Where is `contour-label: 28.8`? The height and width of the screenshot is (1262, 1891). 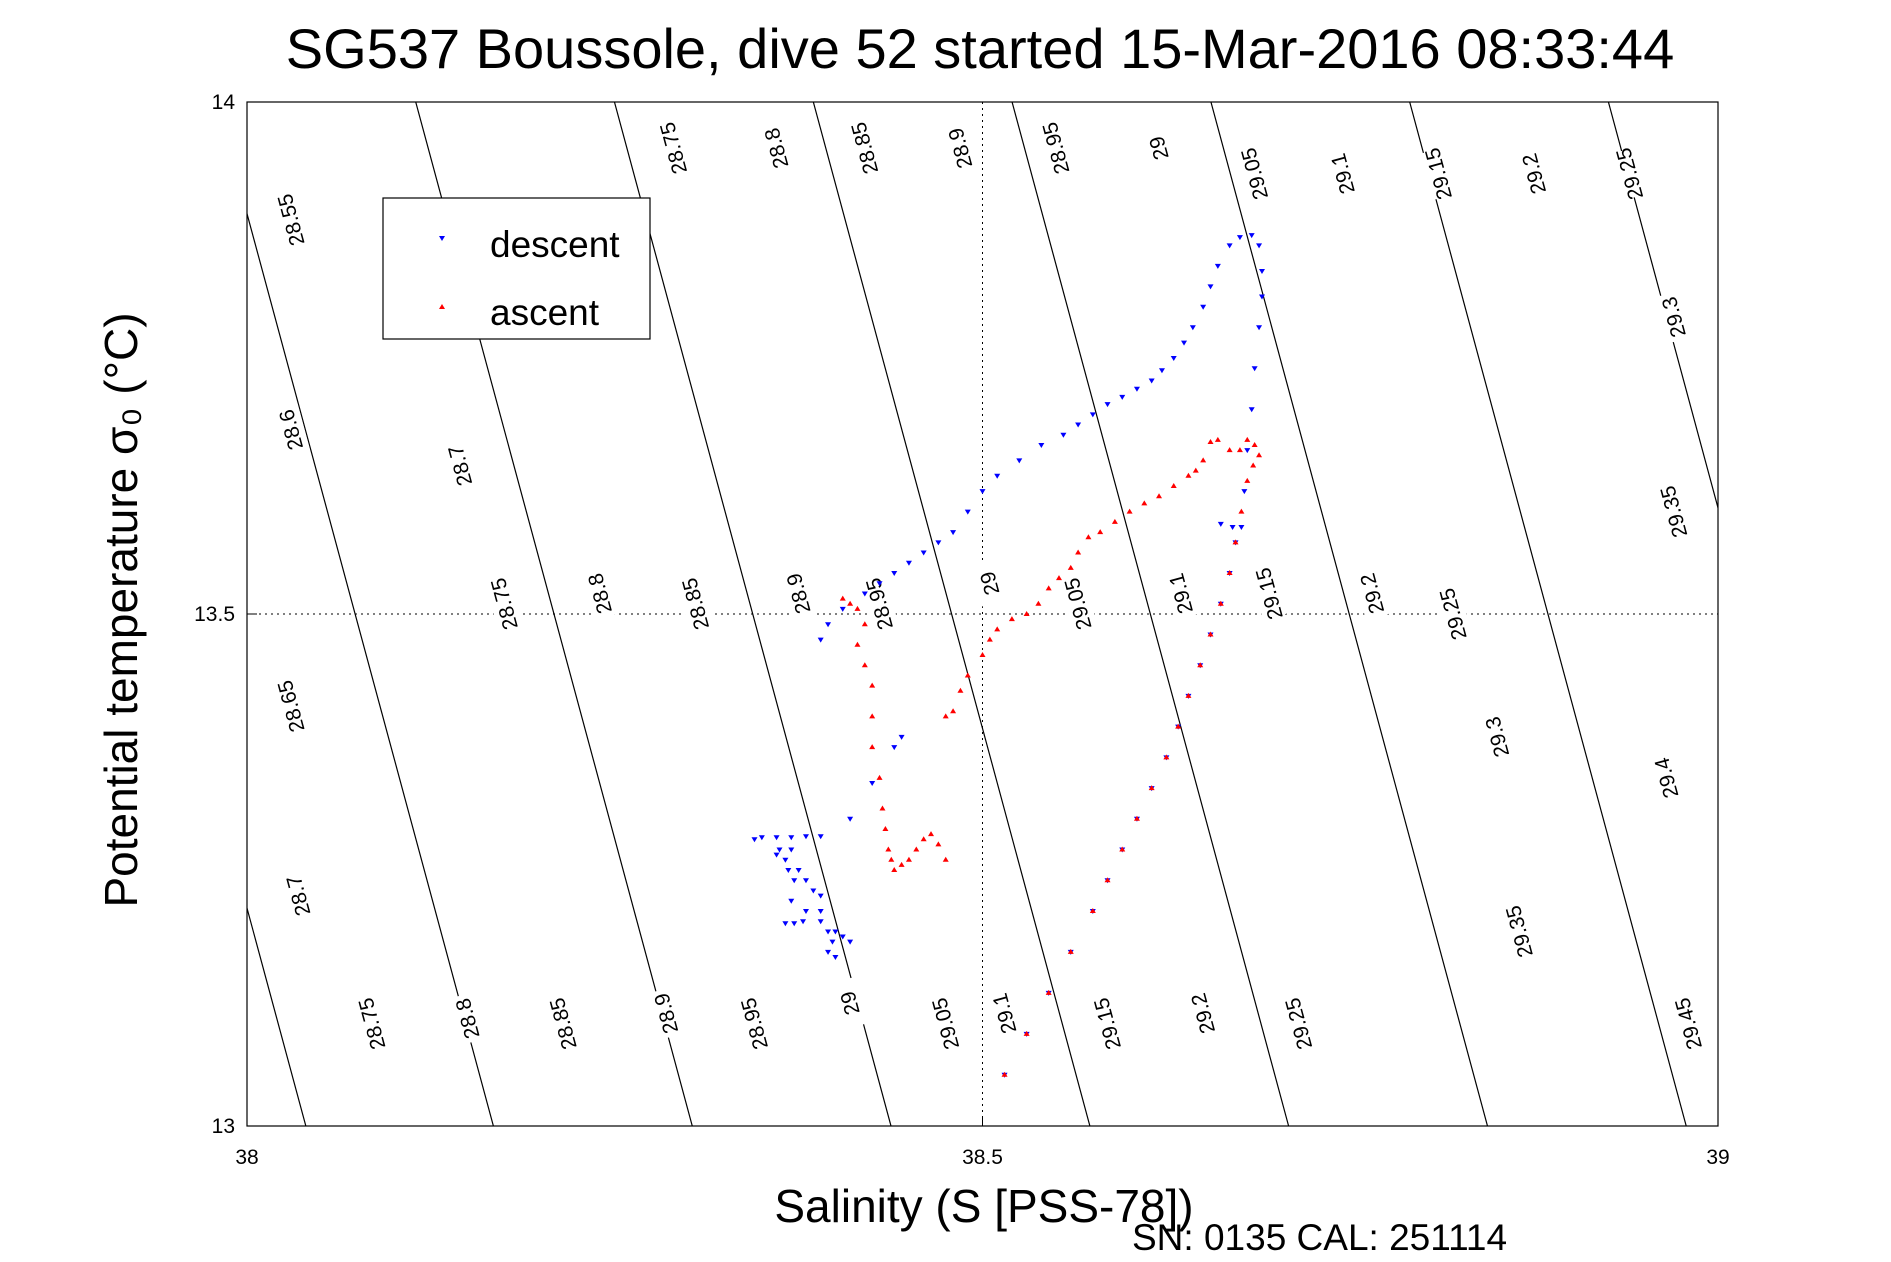
contour-label: 28.8 is located at coordinates (600, 593).